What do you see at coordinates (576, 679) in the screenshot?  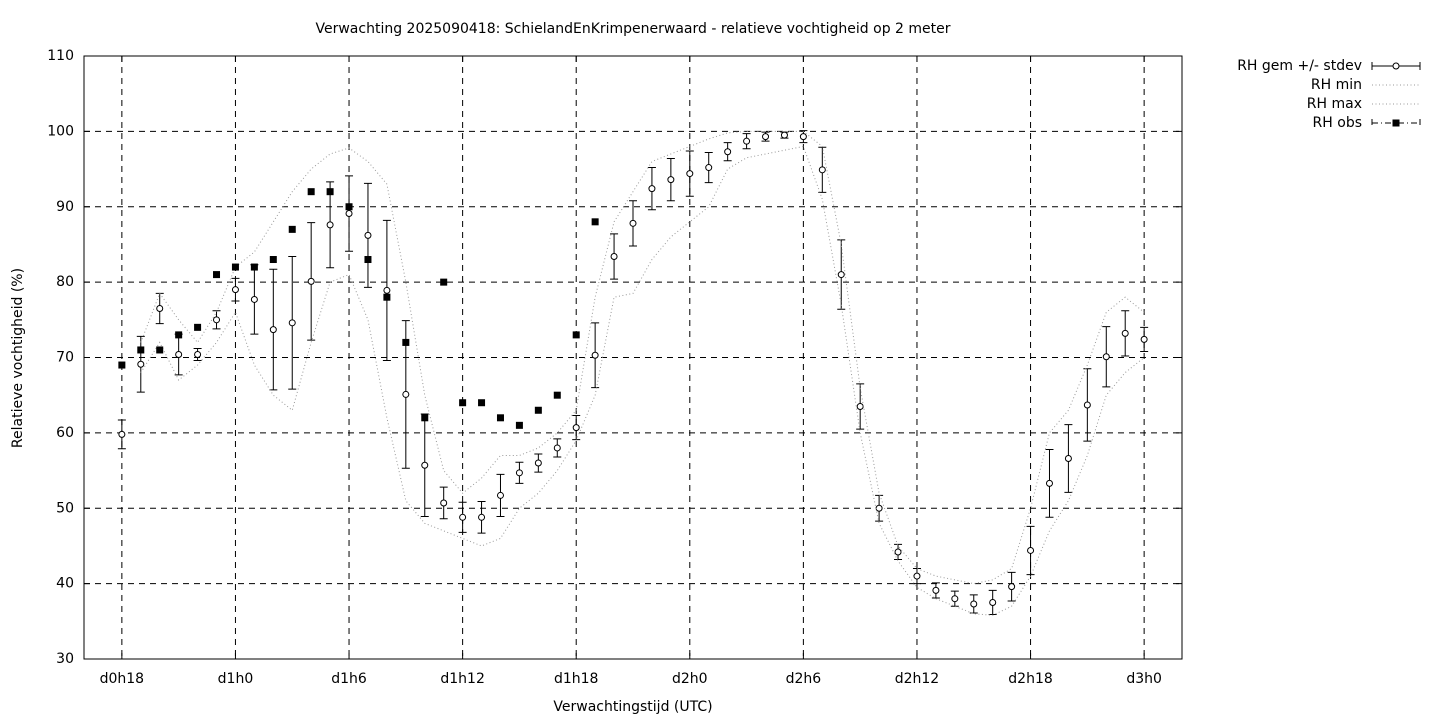 I see `x-tick-label: d1h18` at bounding box center [576, 679].